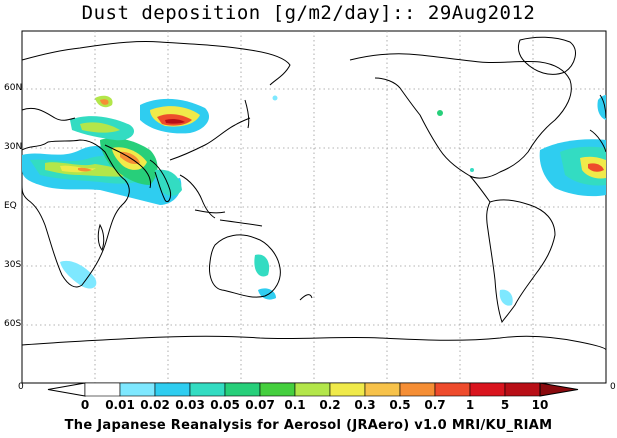 The width and height of the screenshot is (617, 438). What do you see at coordinates (260, 405) in the screenshot?
I see `colorbar-tick-label: 0.07` at bounding box center [260, 405].